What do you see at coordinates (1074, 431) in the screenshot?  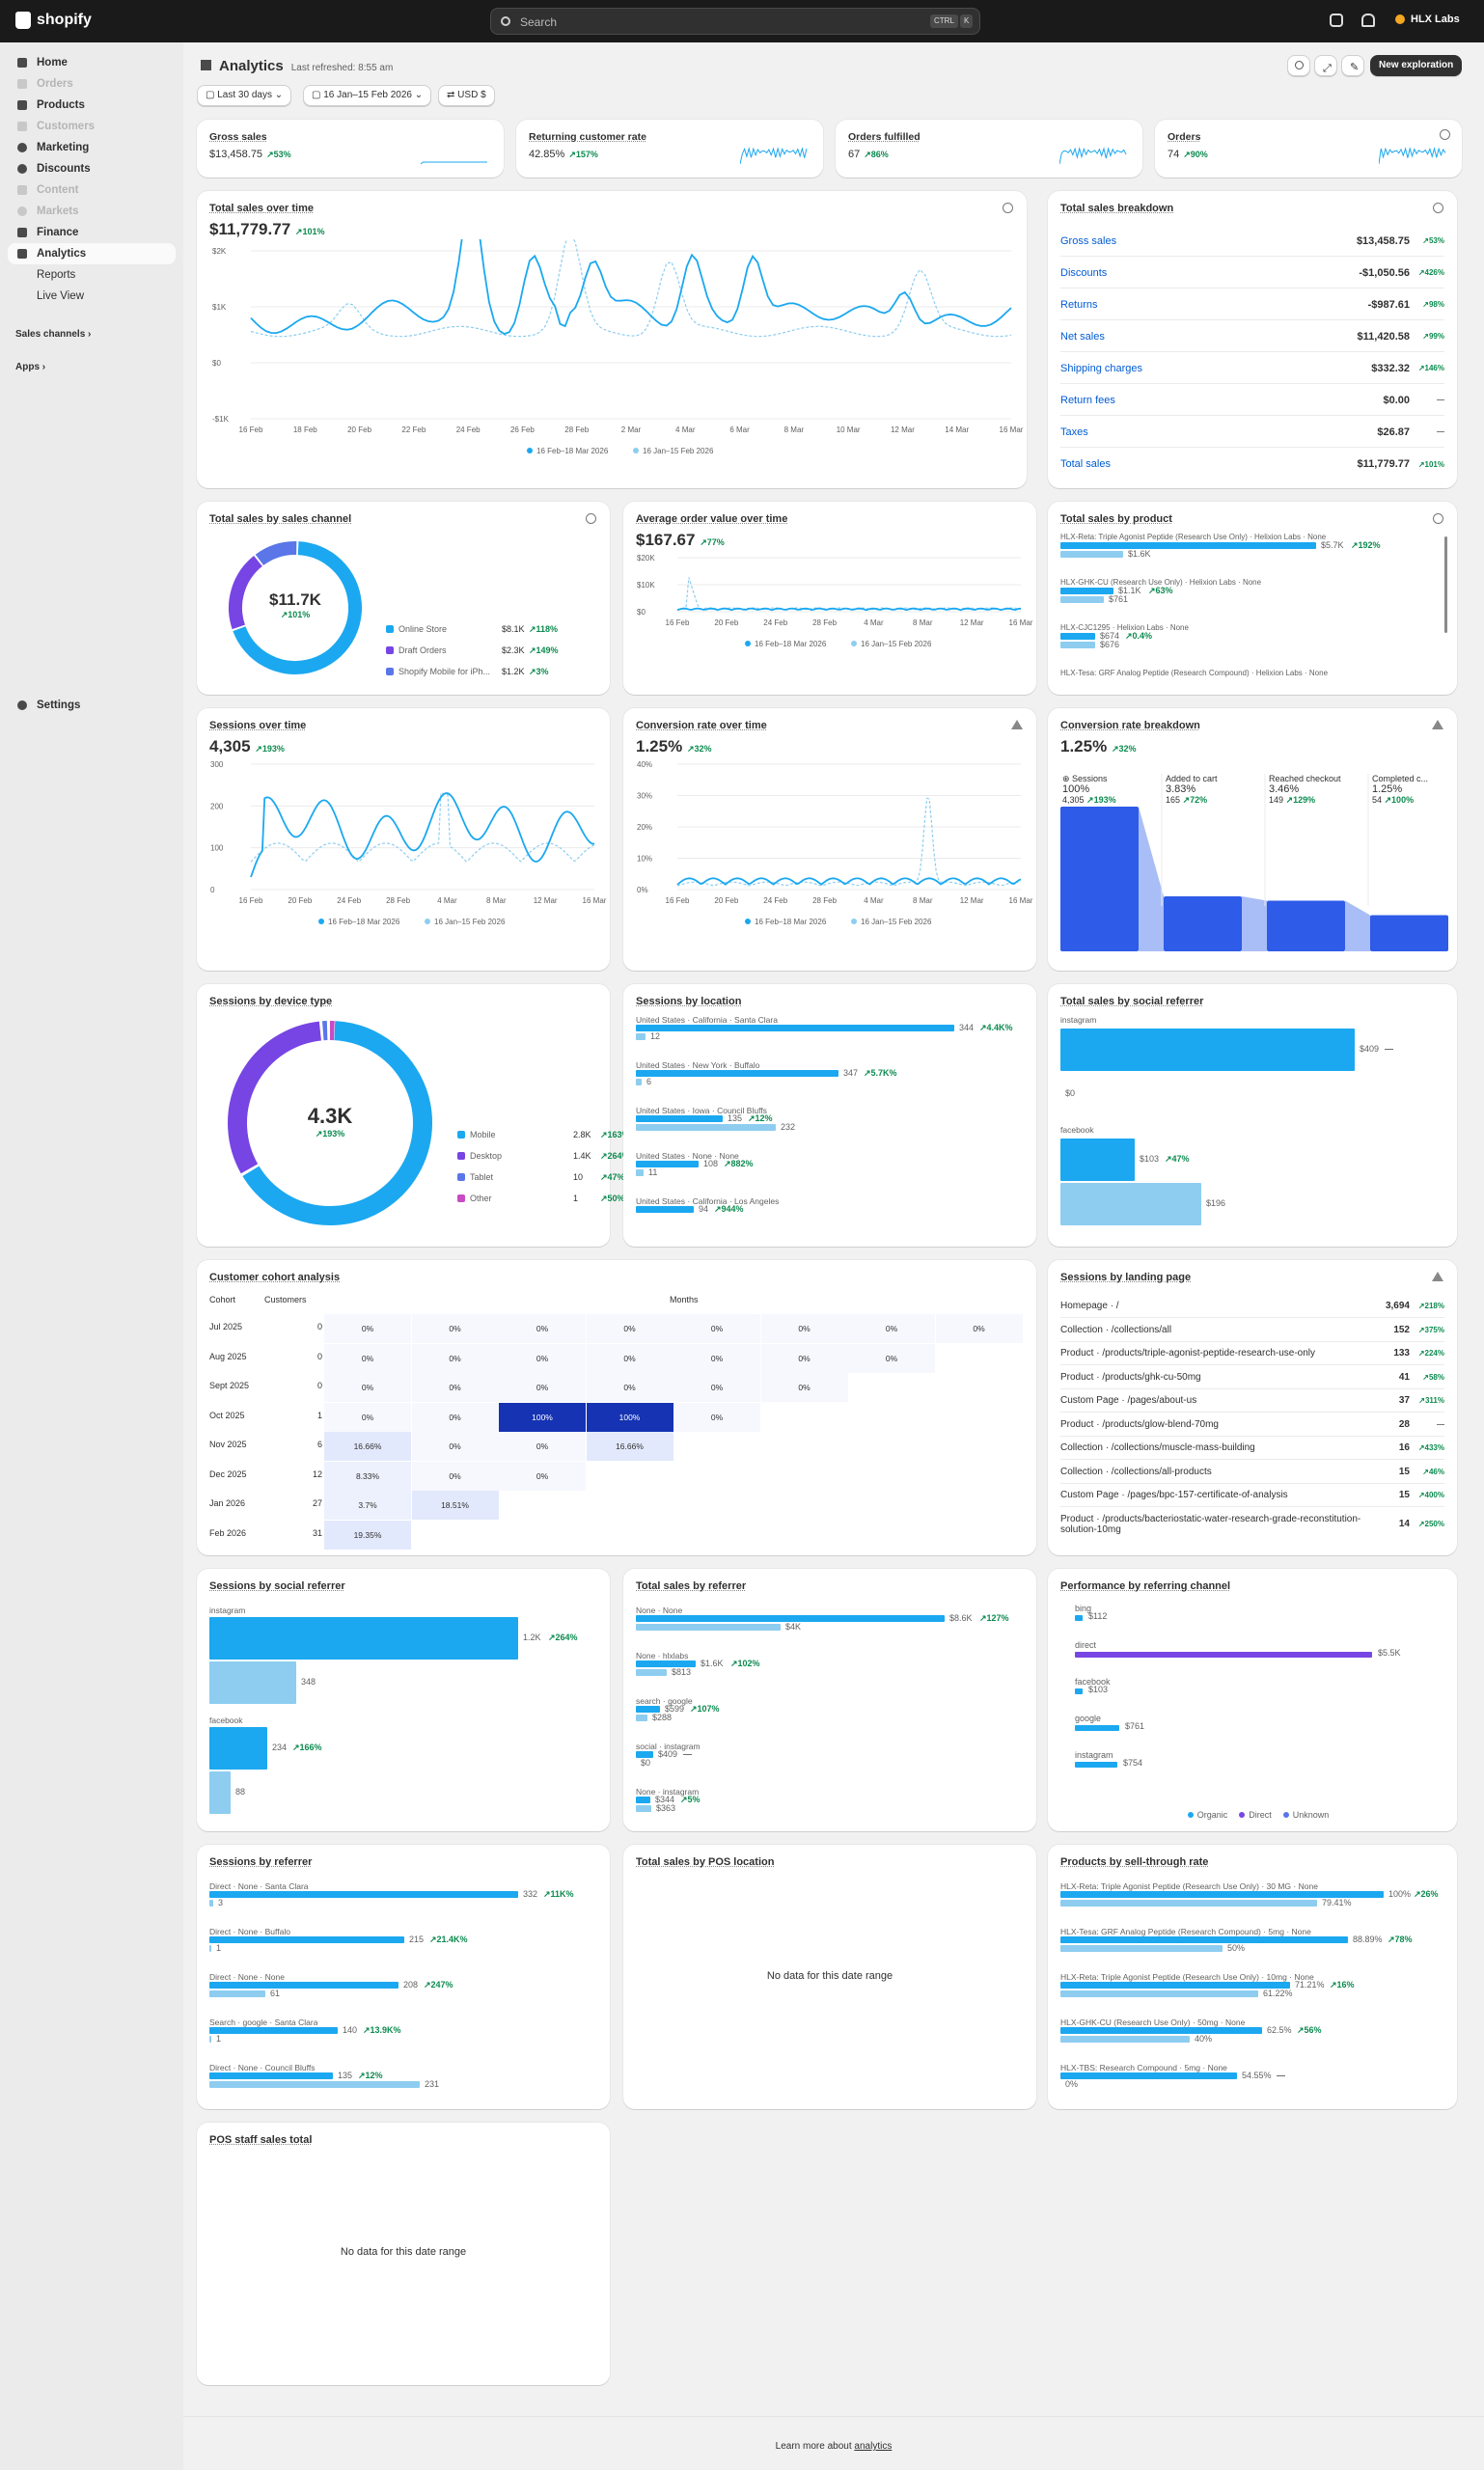 I see `breakdown-label: Taxes` at bounding box center [1074, 431].